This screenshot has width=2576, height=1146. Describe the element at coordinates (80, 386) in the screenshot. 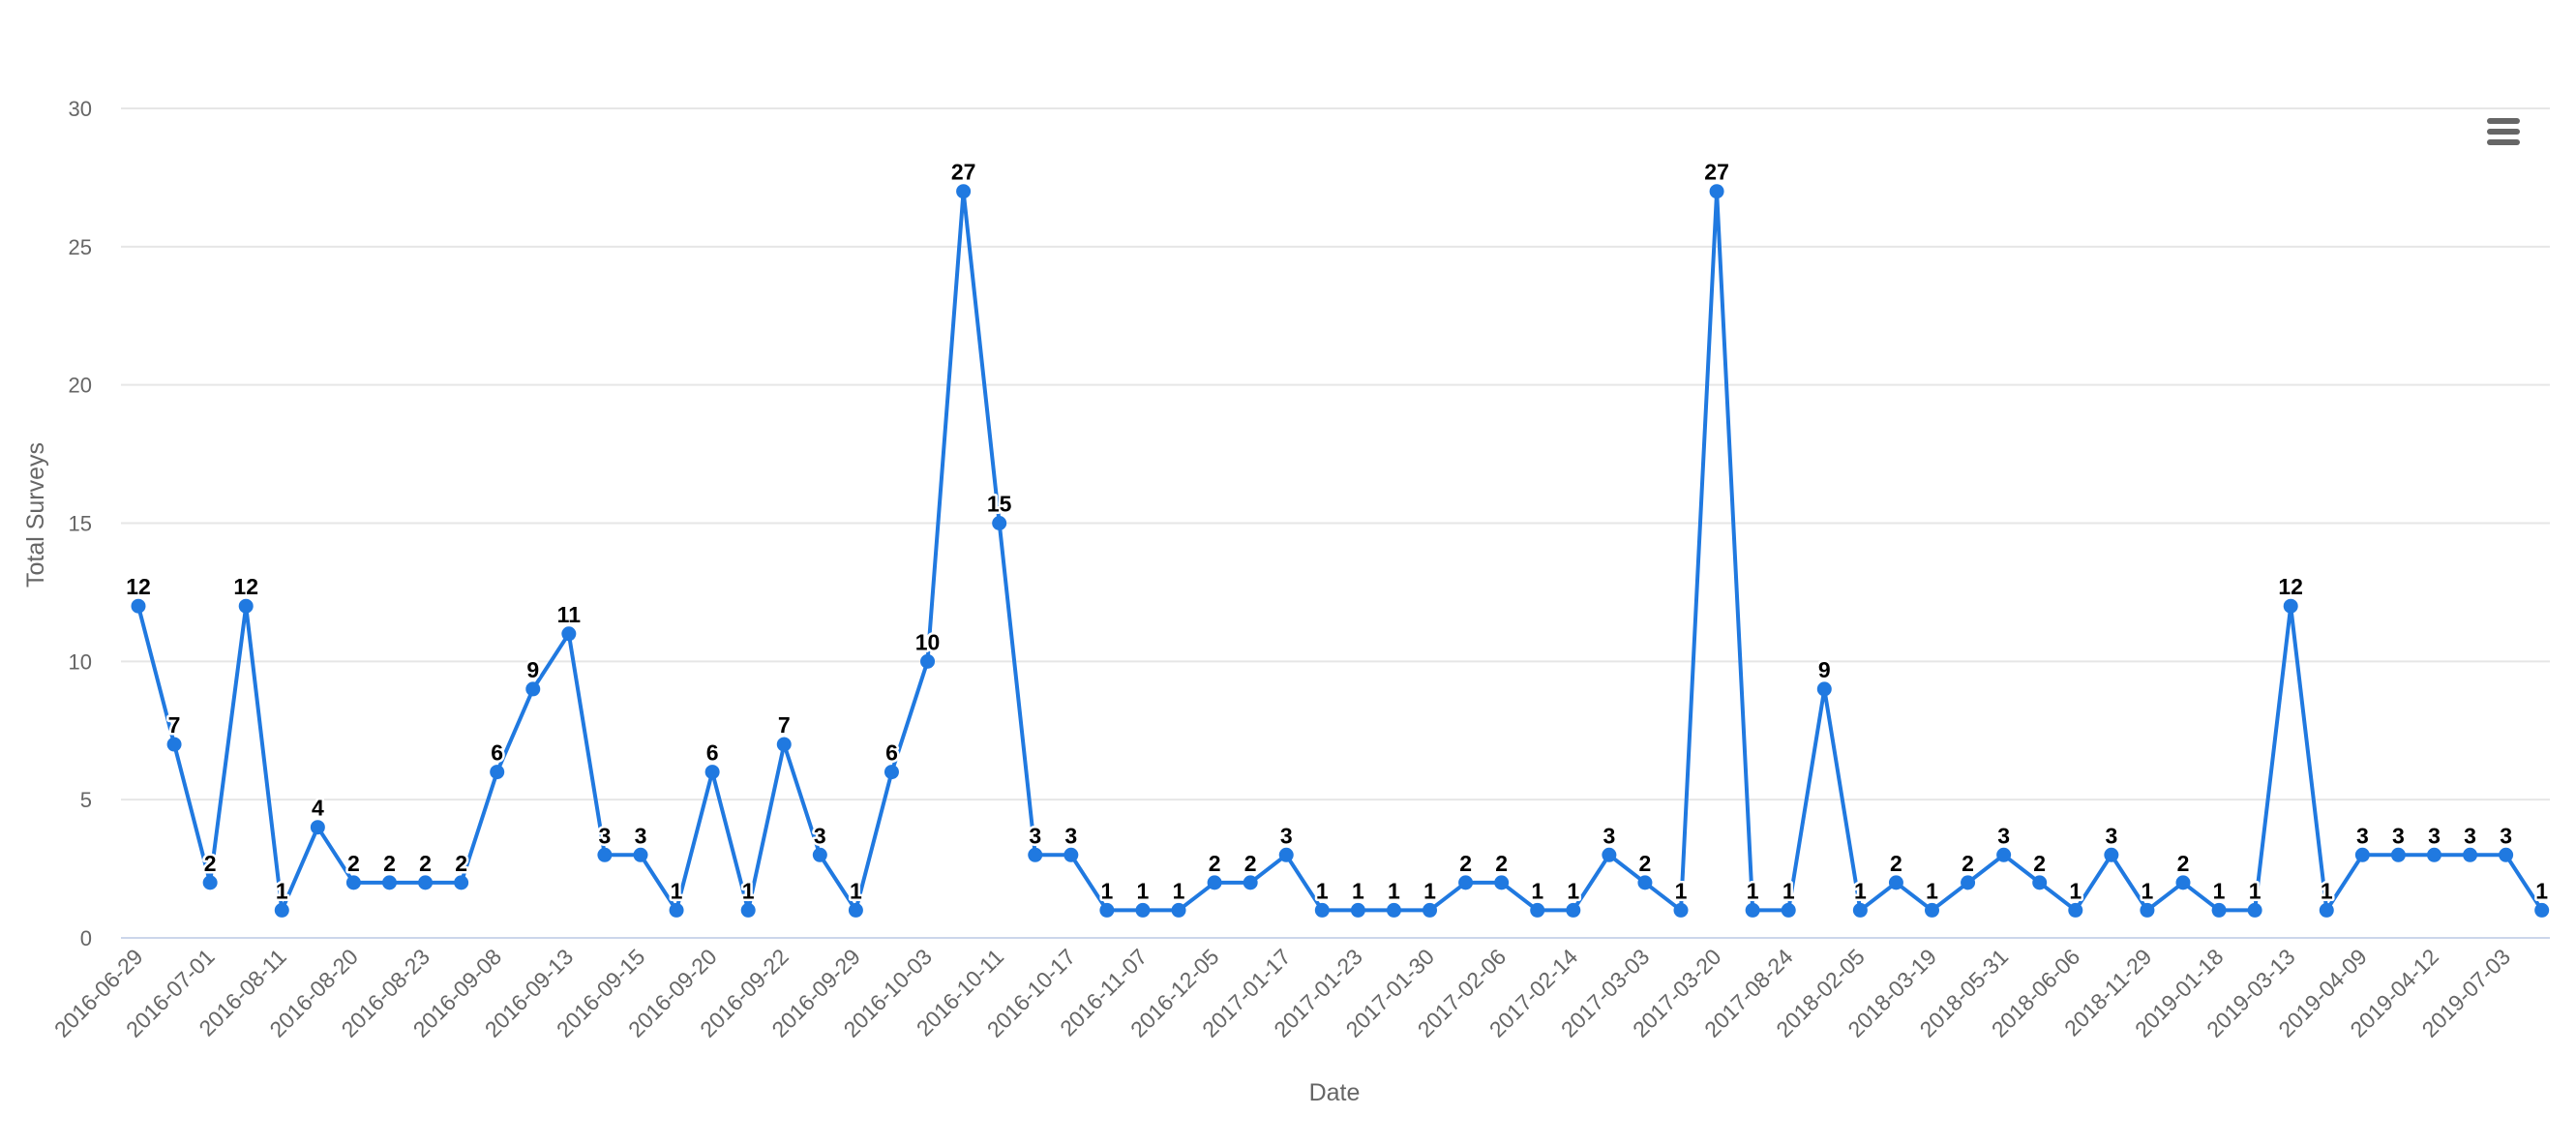

I see `y-tick-label: 20` at that location.